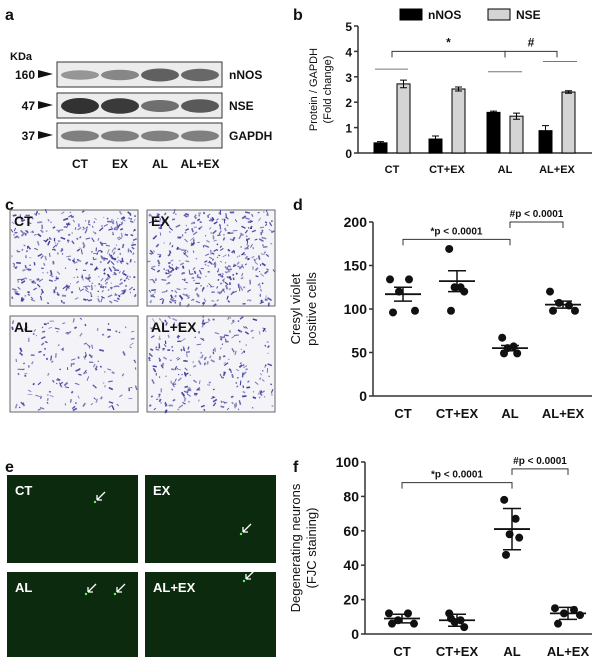 This screenshot has height=657, width=600. Describe the element at coordinates (528, 15) in the screenshot. I see `legend-label: NSE` at that location.